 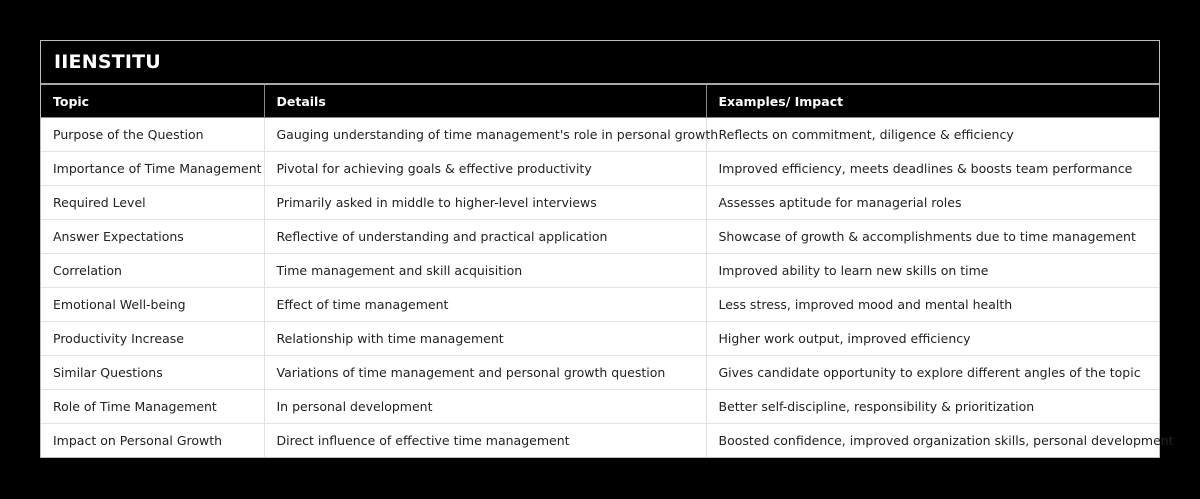 What do you see at coordinates (107, 62) in the screenshot?
I see `table-title: IIENSTITU` at bounding box center [107, 62].